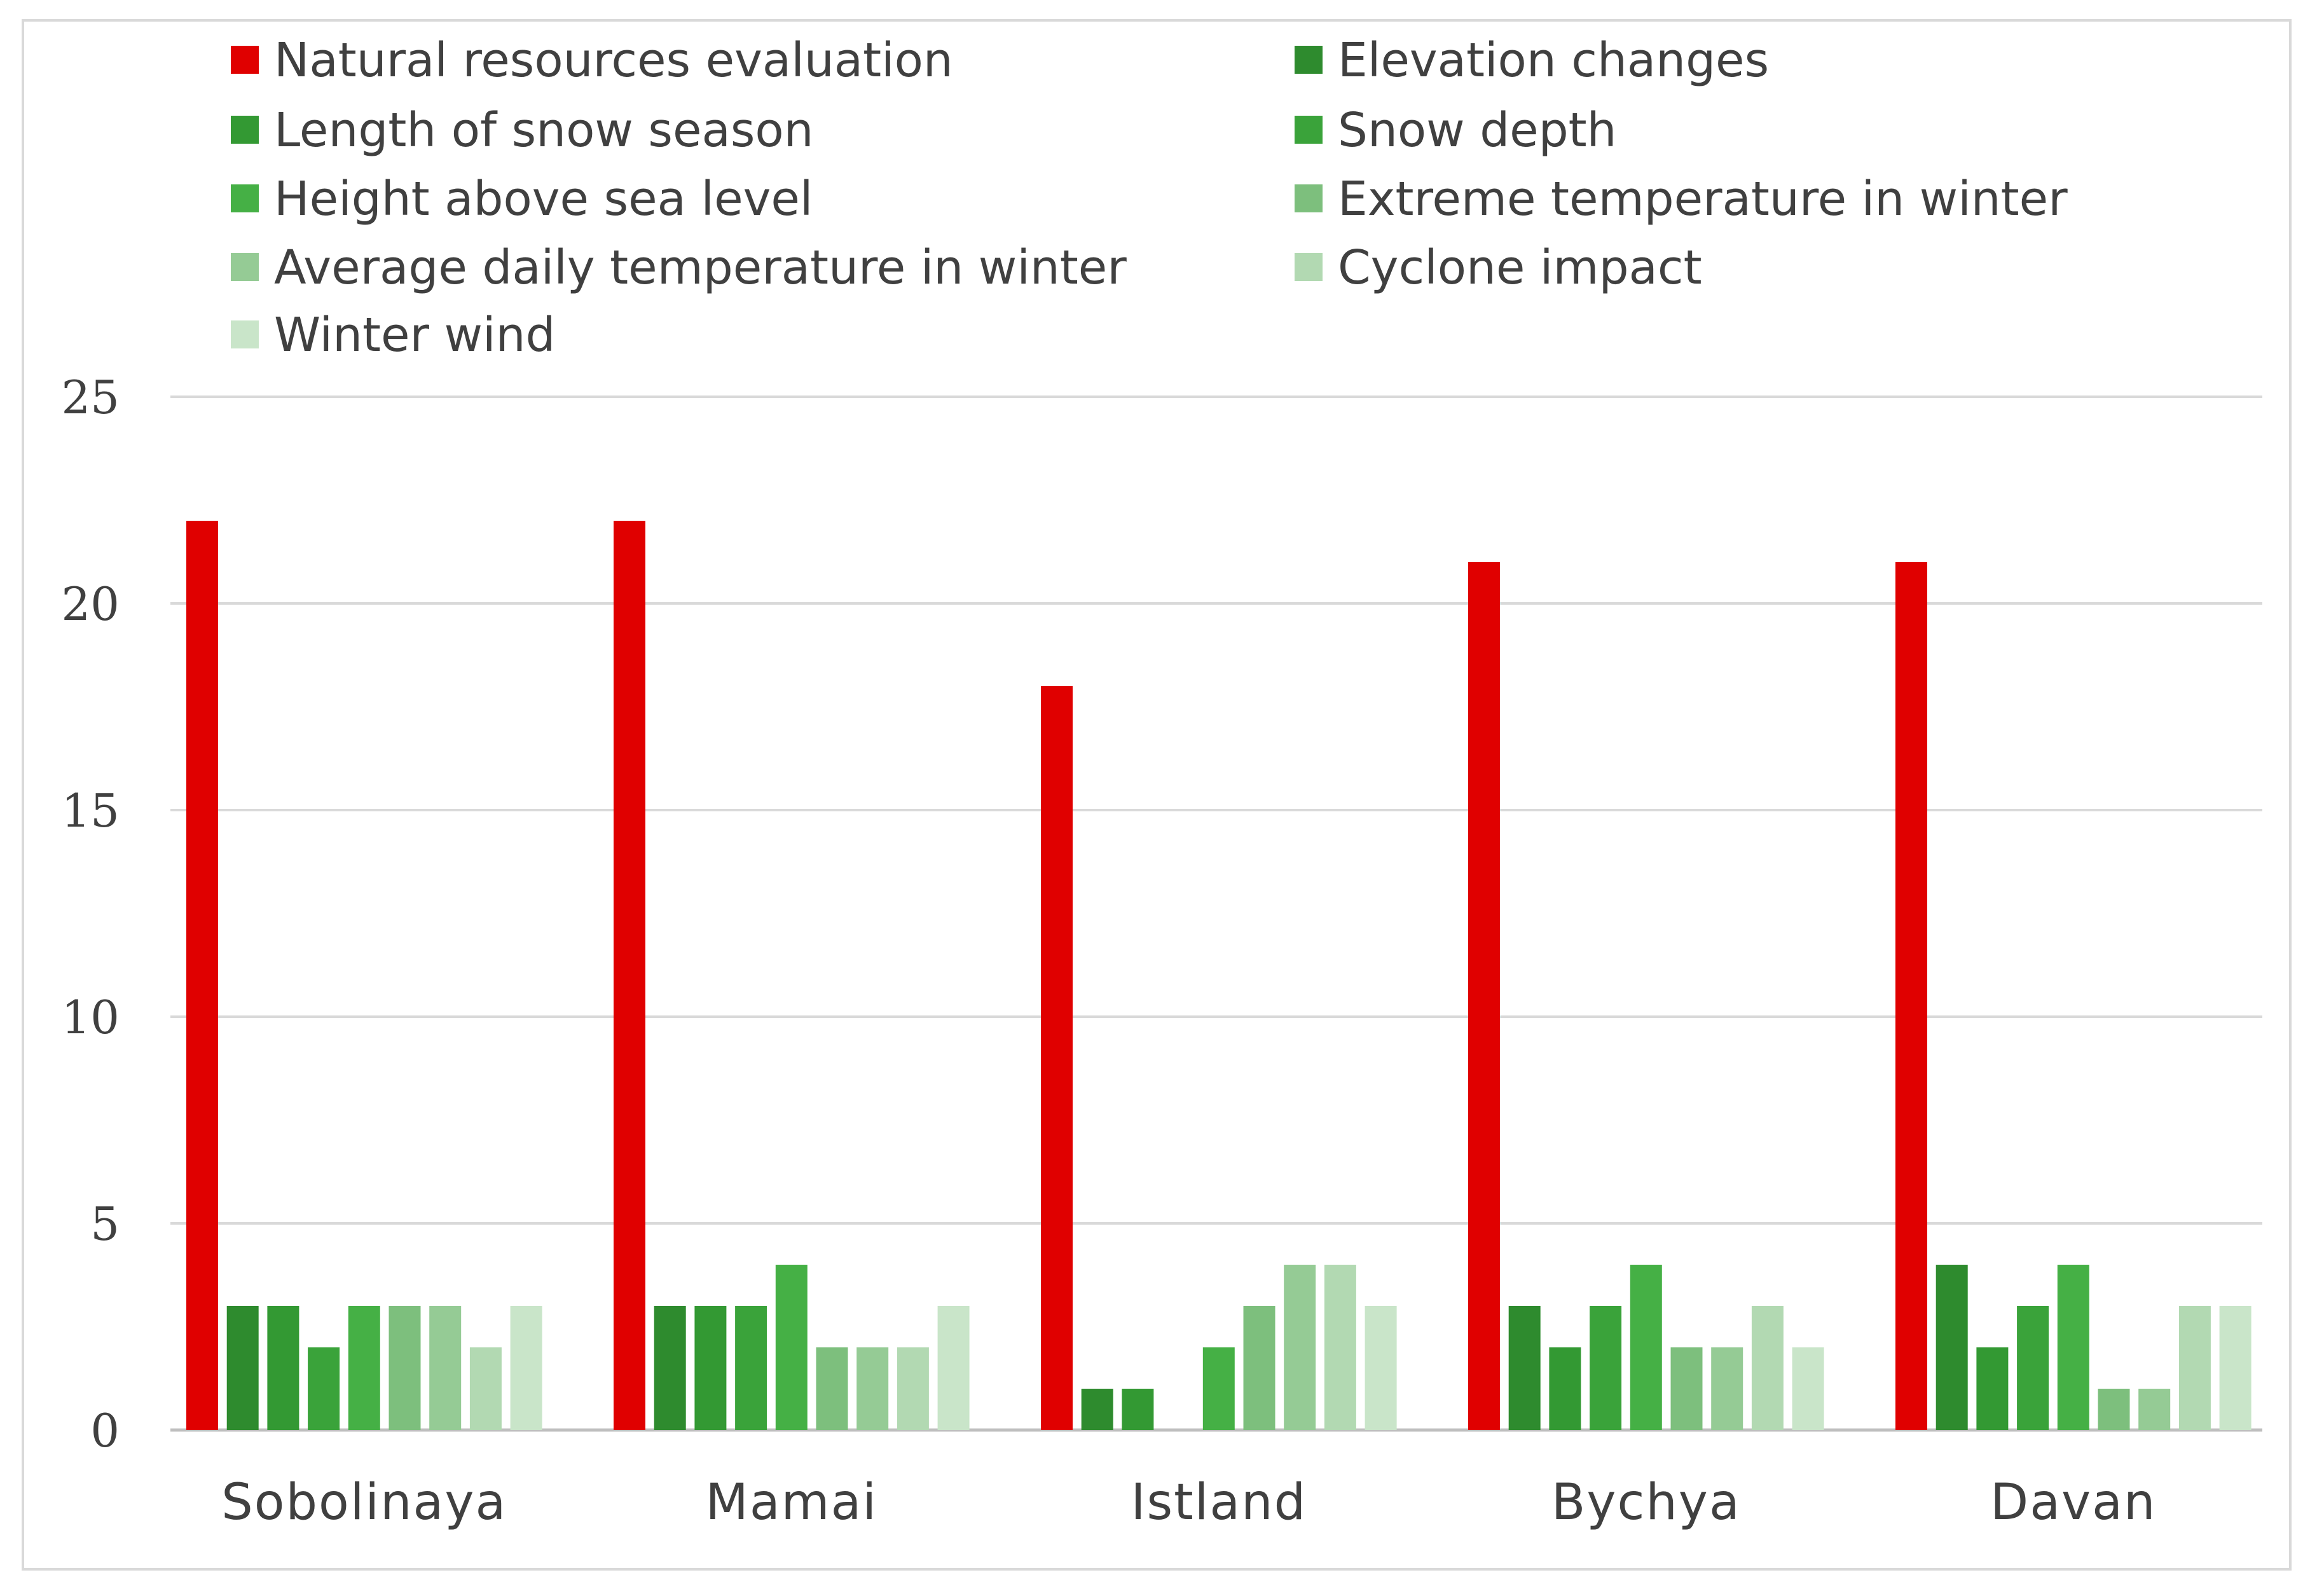 This screenshot has width=2317, height=1596. Describe the element at coordinates (1646, 1502) in the screenshot. I see `x-tick-label: Bychya` at that location.